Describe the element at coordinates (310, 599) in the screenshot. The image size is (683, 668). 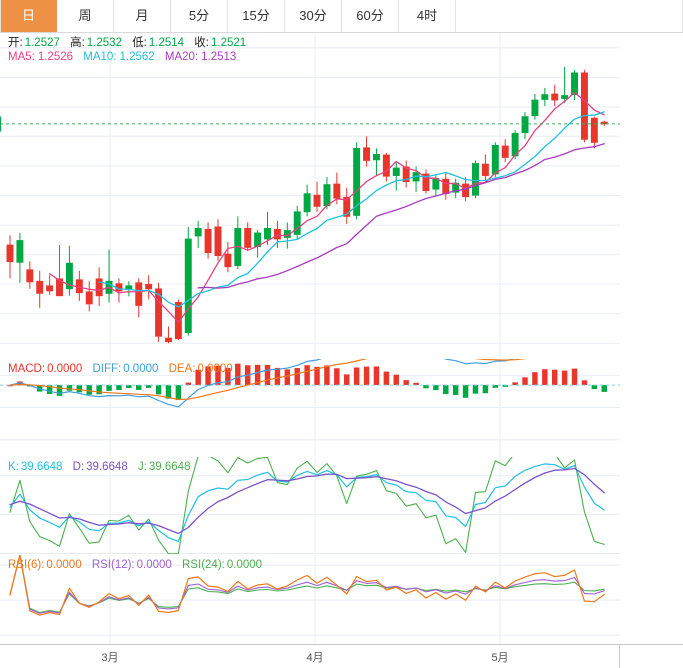
I see `rsi-plot-area` at that location.